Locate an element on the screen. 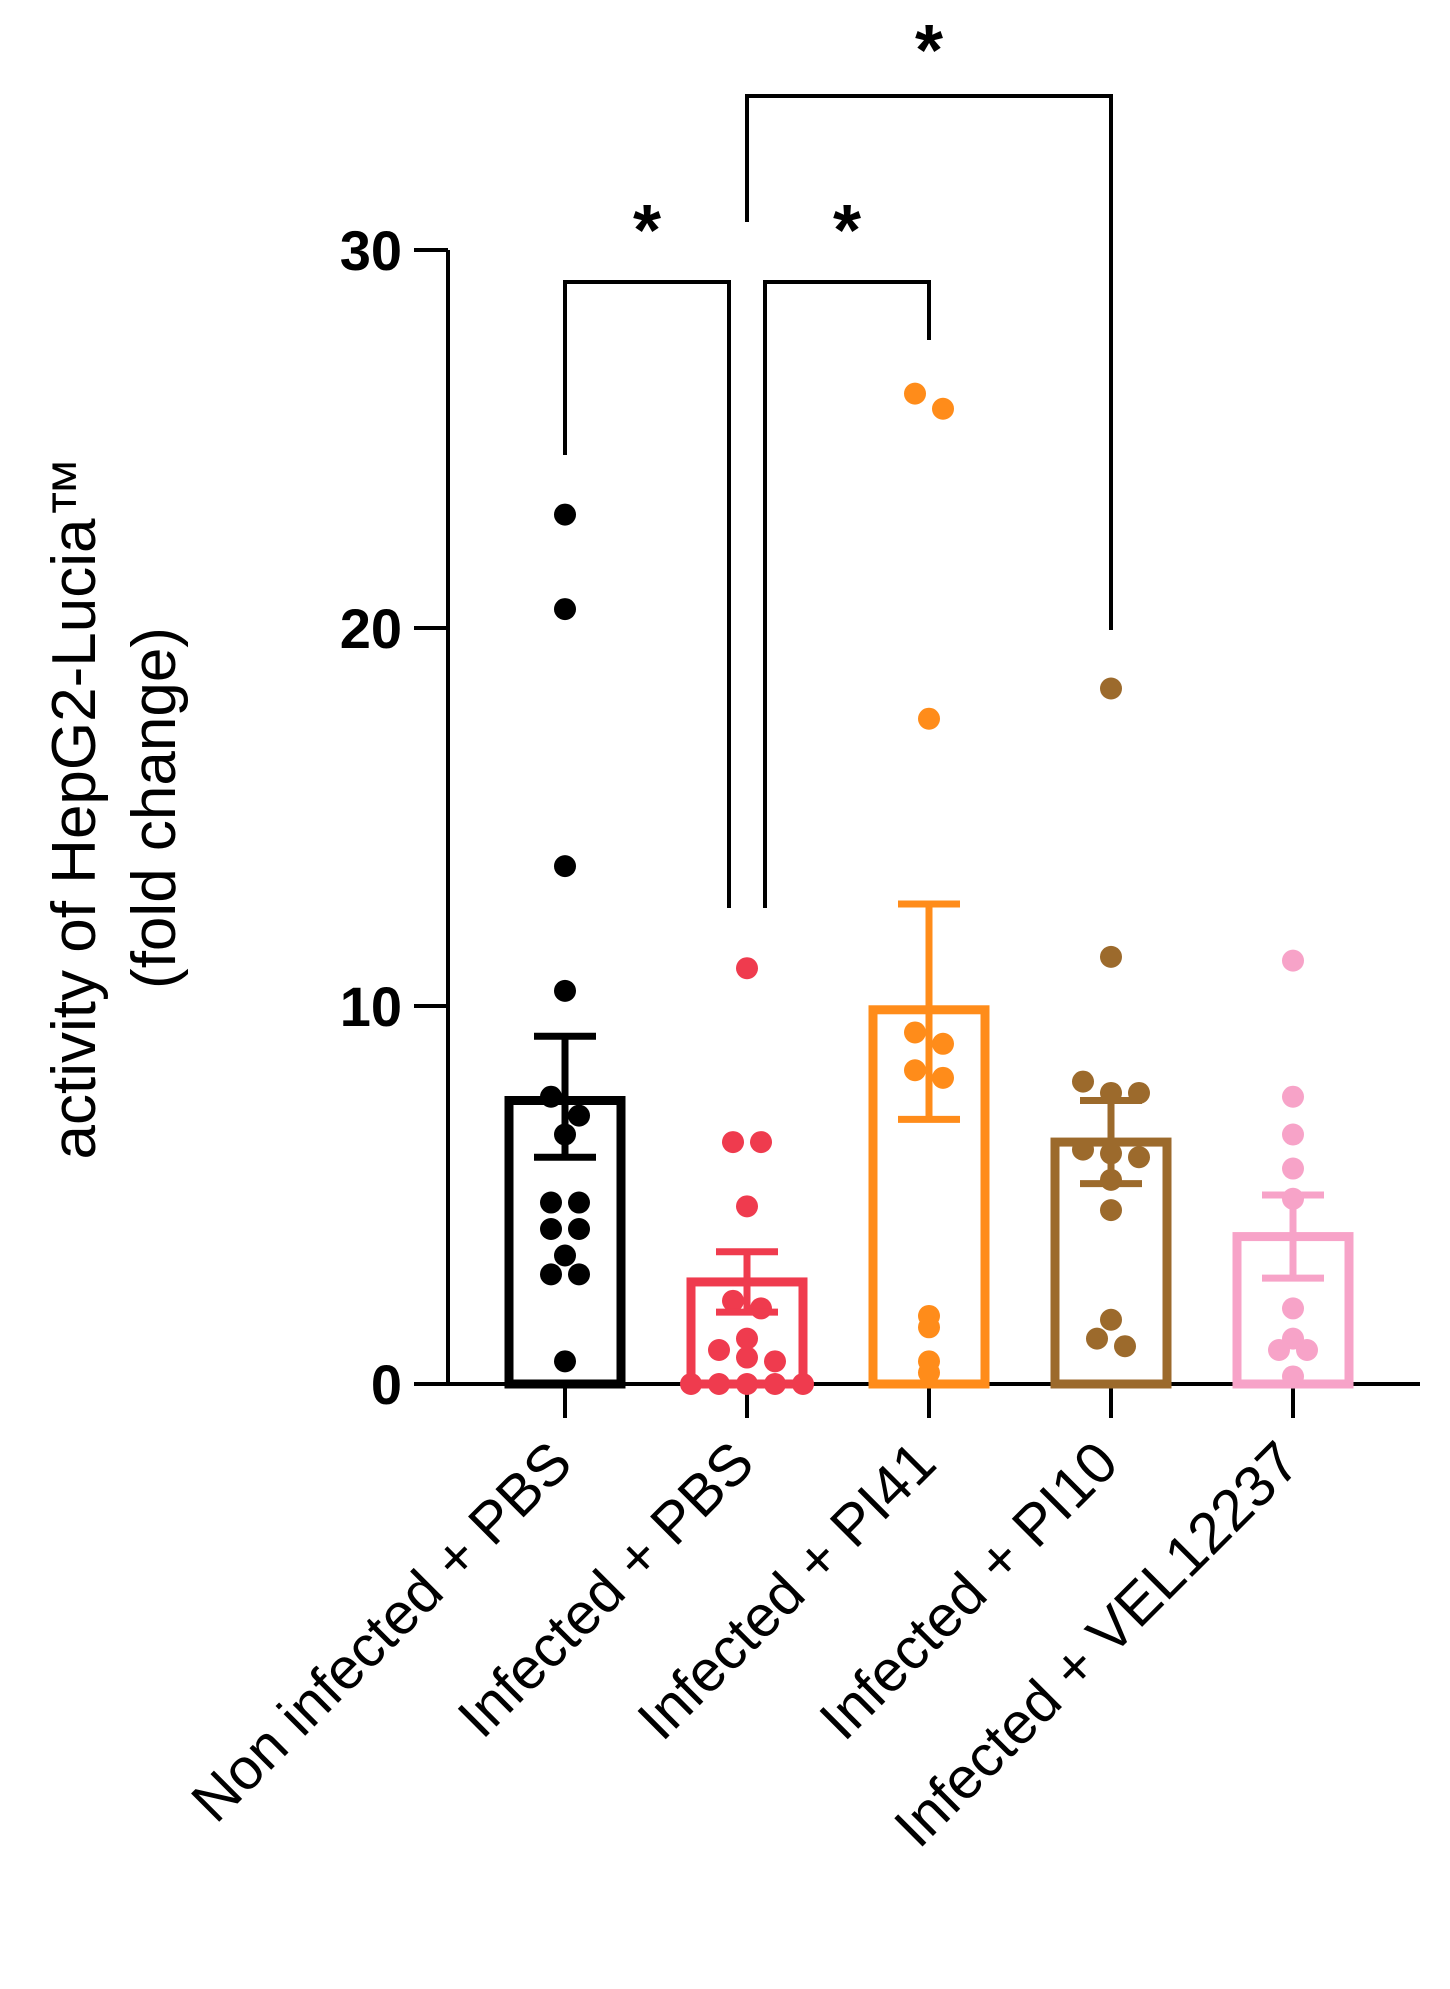 This screenshot has height=1989, width=1450. y-tick-label: 20 is located at coordinates (371, 628).